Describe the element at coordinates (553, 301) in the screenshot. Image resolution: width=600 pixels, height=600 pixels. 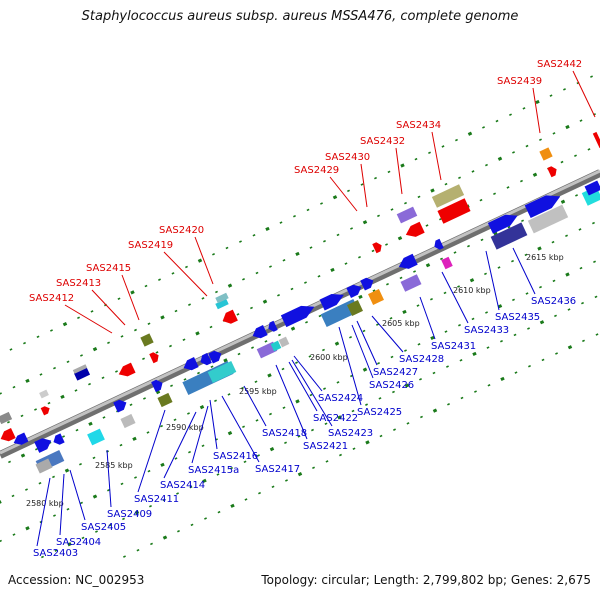
I see `gene-label: SAS2436` at that location.